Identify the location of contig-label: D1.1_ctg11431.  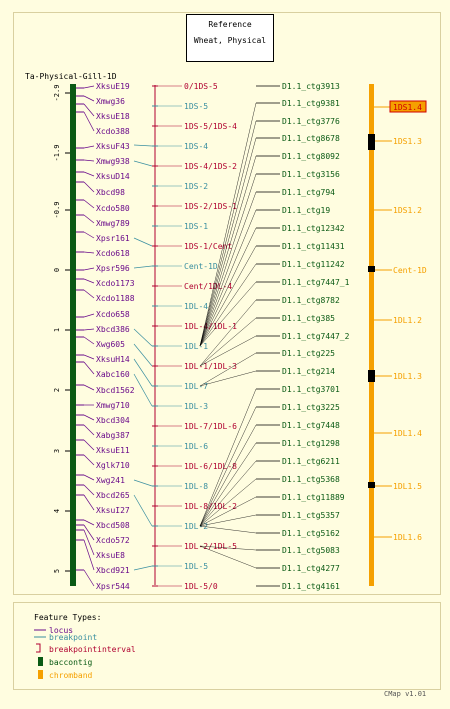
(313, 246).